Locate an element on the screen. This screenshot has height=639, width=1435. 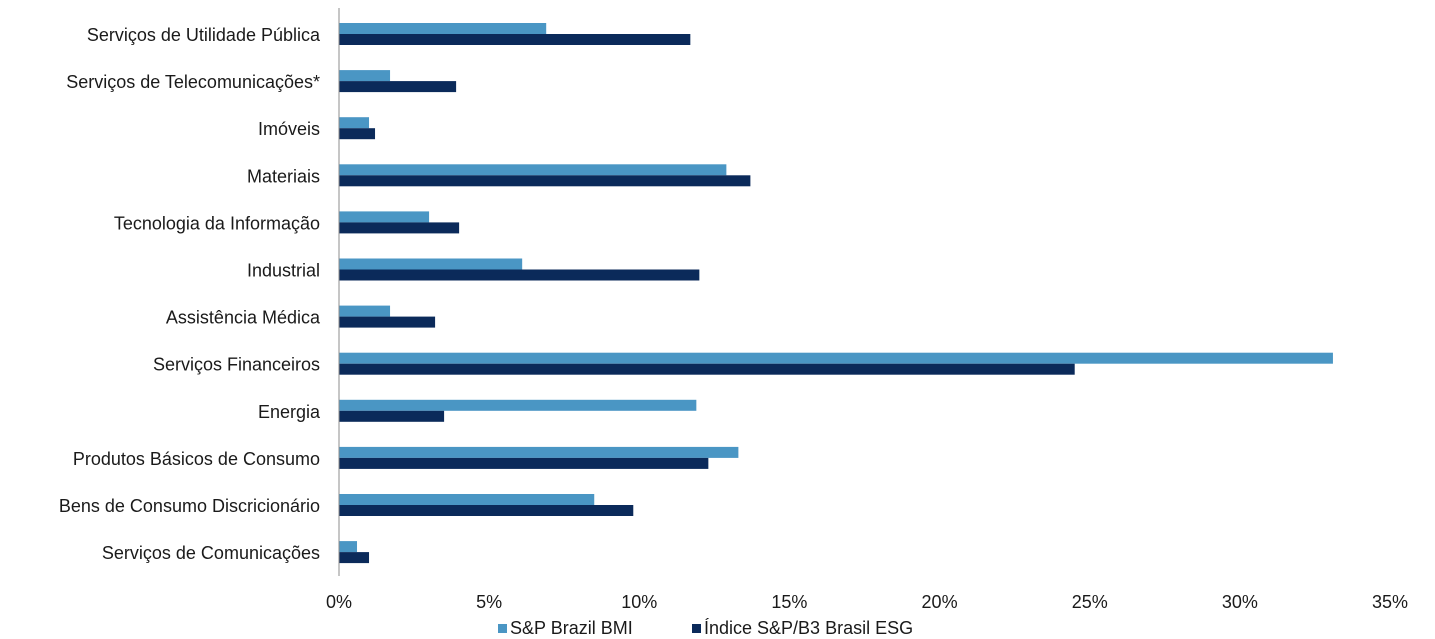
bar-indice-s-p-b3-brasil-esg-produtos-basicos-de-consumo is located at coordinates (524, 463).